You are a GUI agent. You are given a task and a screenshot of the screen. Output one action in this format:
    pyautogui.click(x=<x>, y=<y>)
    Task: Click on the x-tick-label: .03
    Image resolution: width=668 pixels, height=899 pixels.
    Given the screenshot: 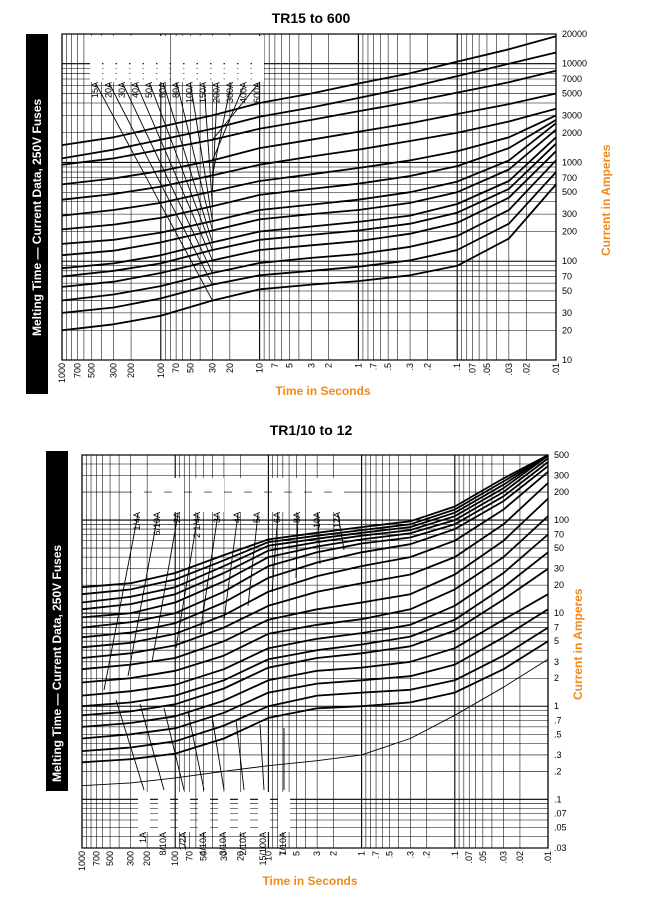 What is the action you would take?
    pyautogui.click(x=504, y=857)
    